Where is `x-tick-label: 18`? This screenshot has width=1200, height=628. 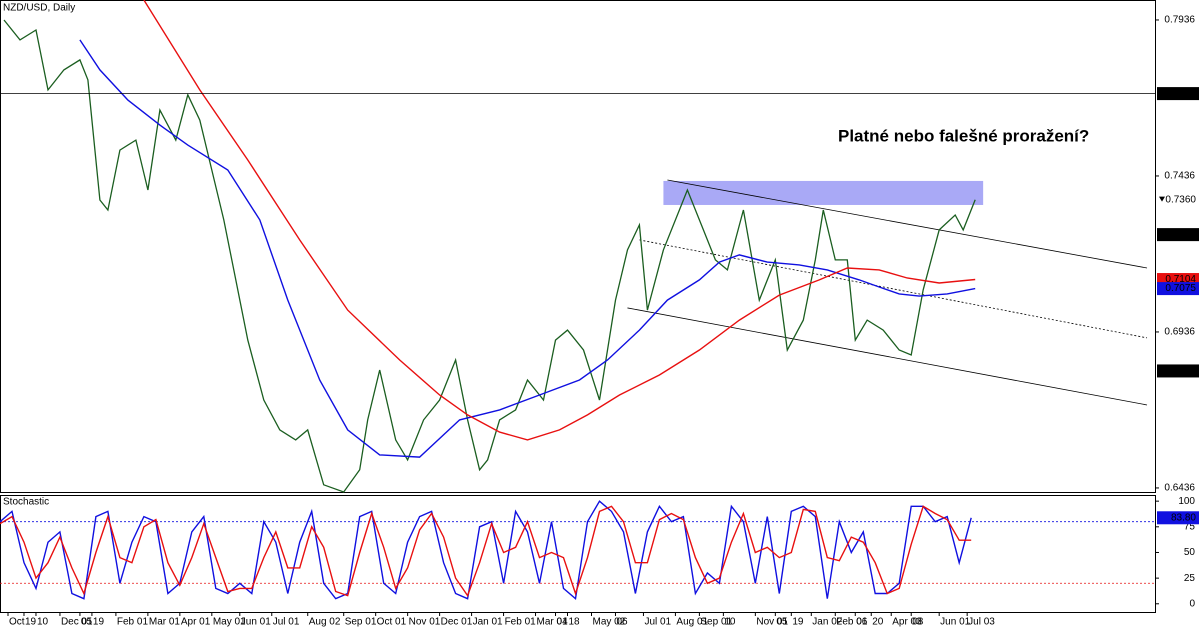 x-tick-label: 18 is located at coordinates (575, 622).